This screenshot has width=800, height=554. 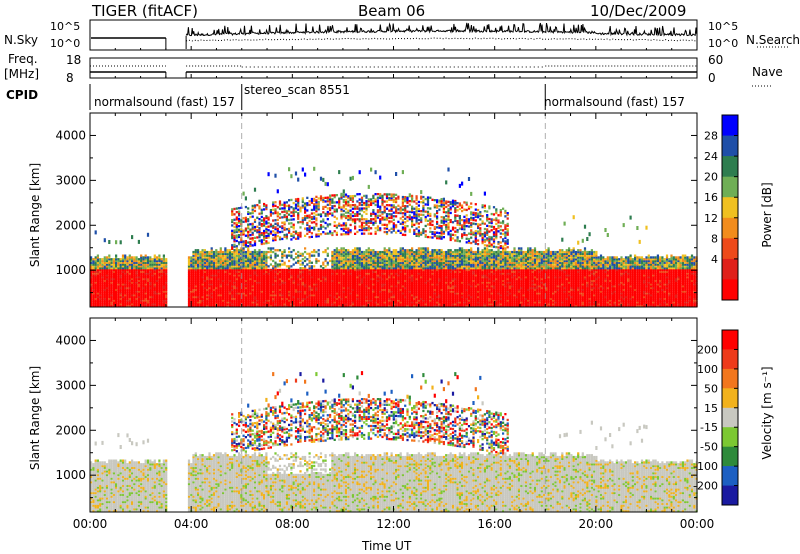 What do you see at coordinates (711, 156) in the screenshot?
I see `power-colorbar-tick-label: 24` at bounding box center [711, 156].